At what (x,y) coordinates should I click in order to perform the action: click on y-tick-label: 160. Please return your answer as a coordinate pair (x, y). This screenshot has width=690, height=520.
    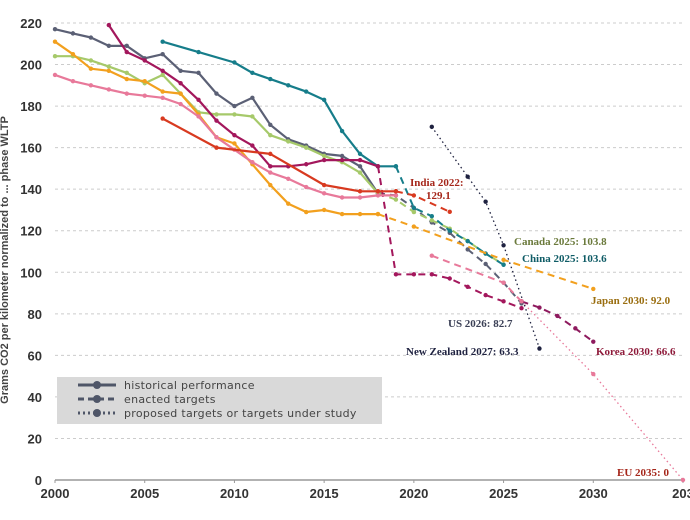
    Looking at the image, I should click on (31, 148).